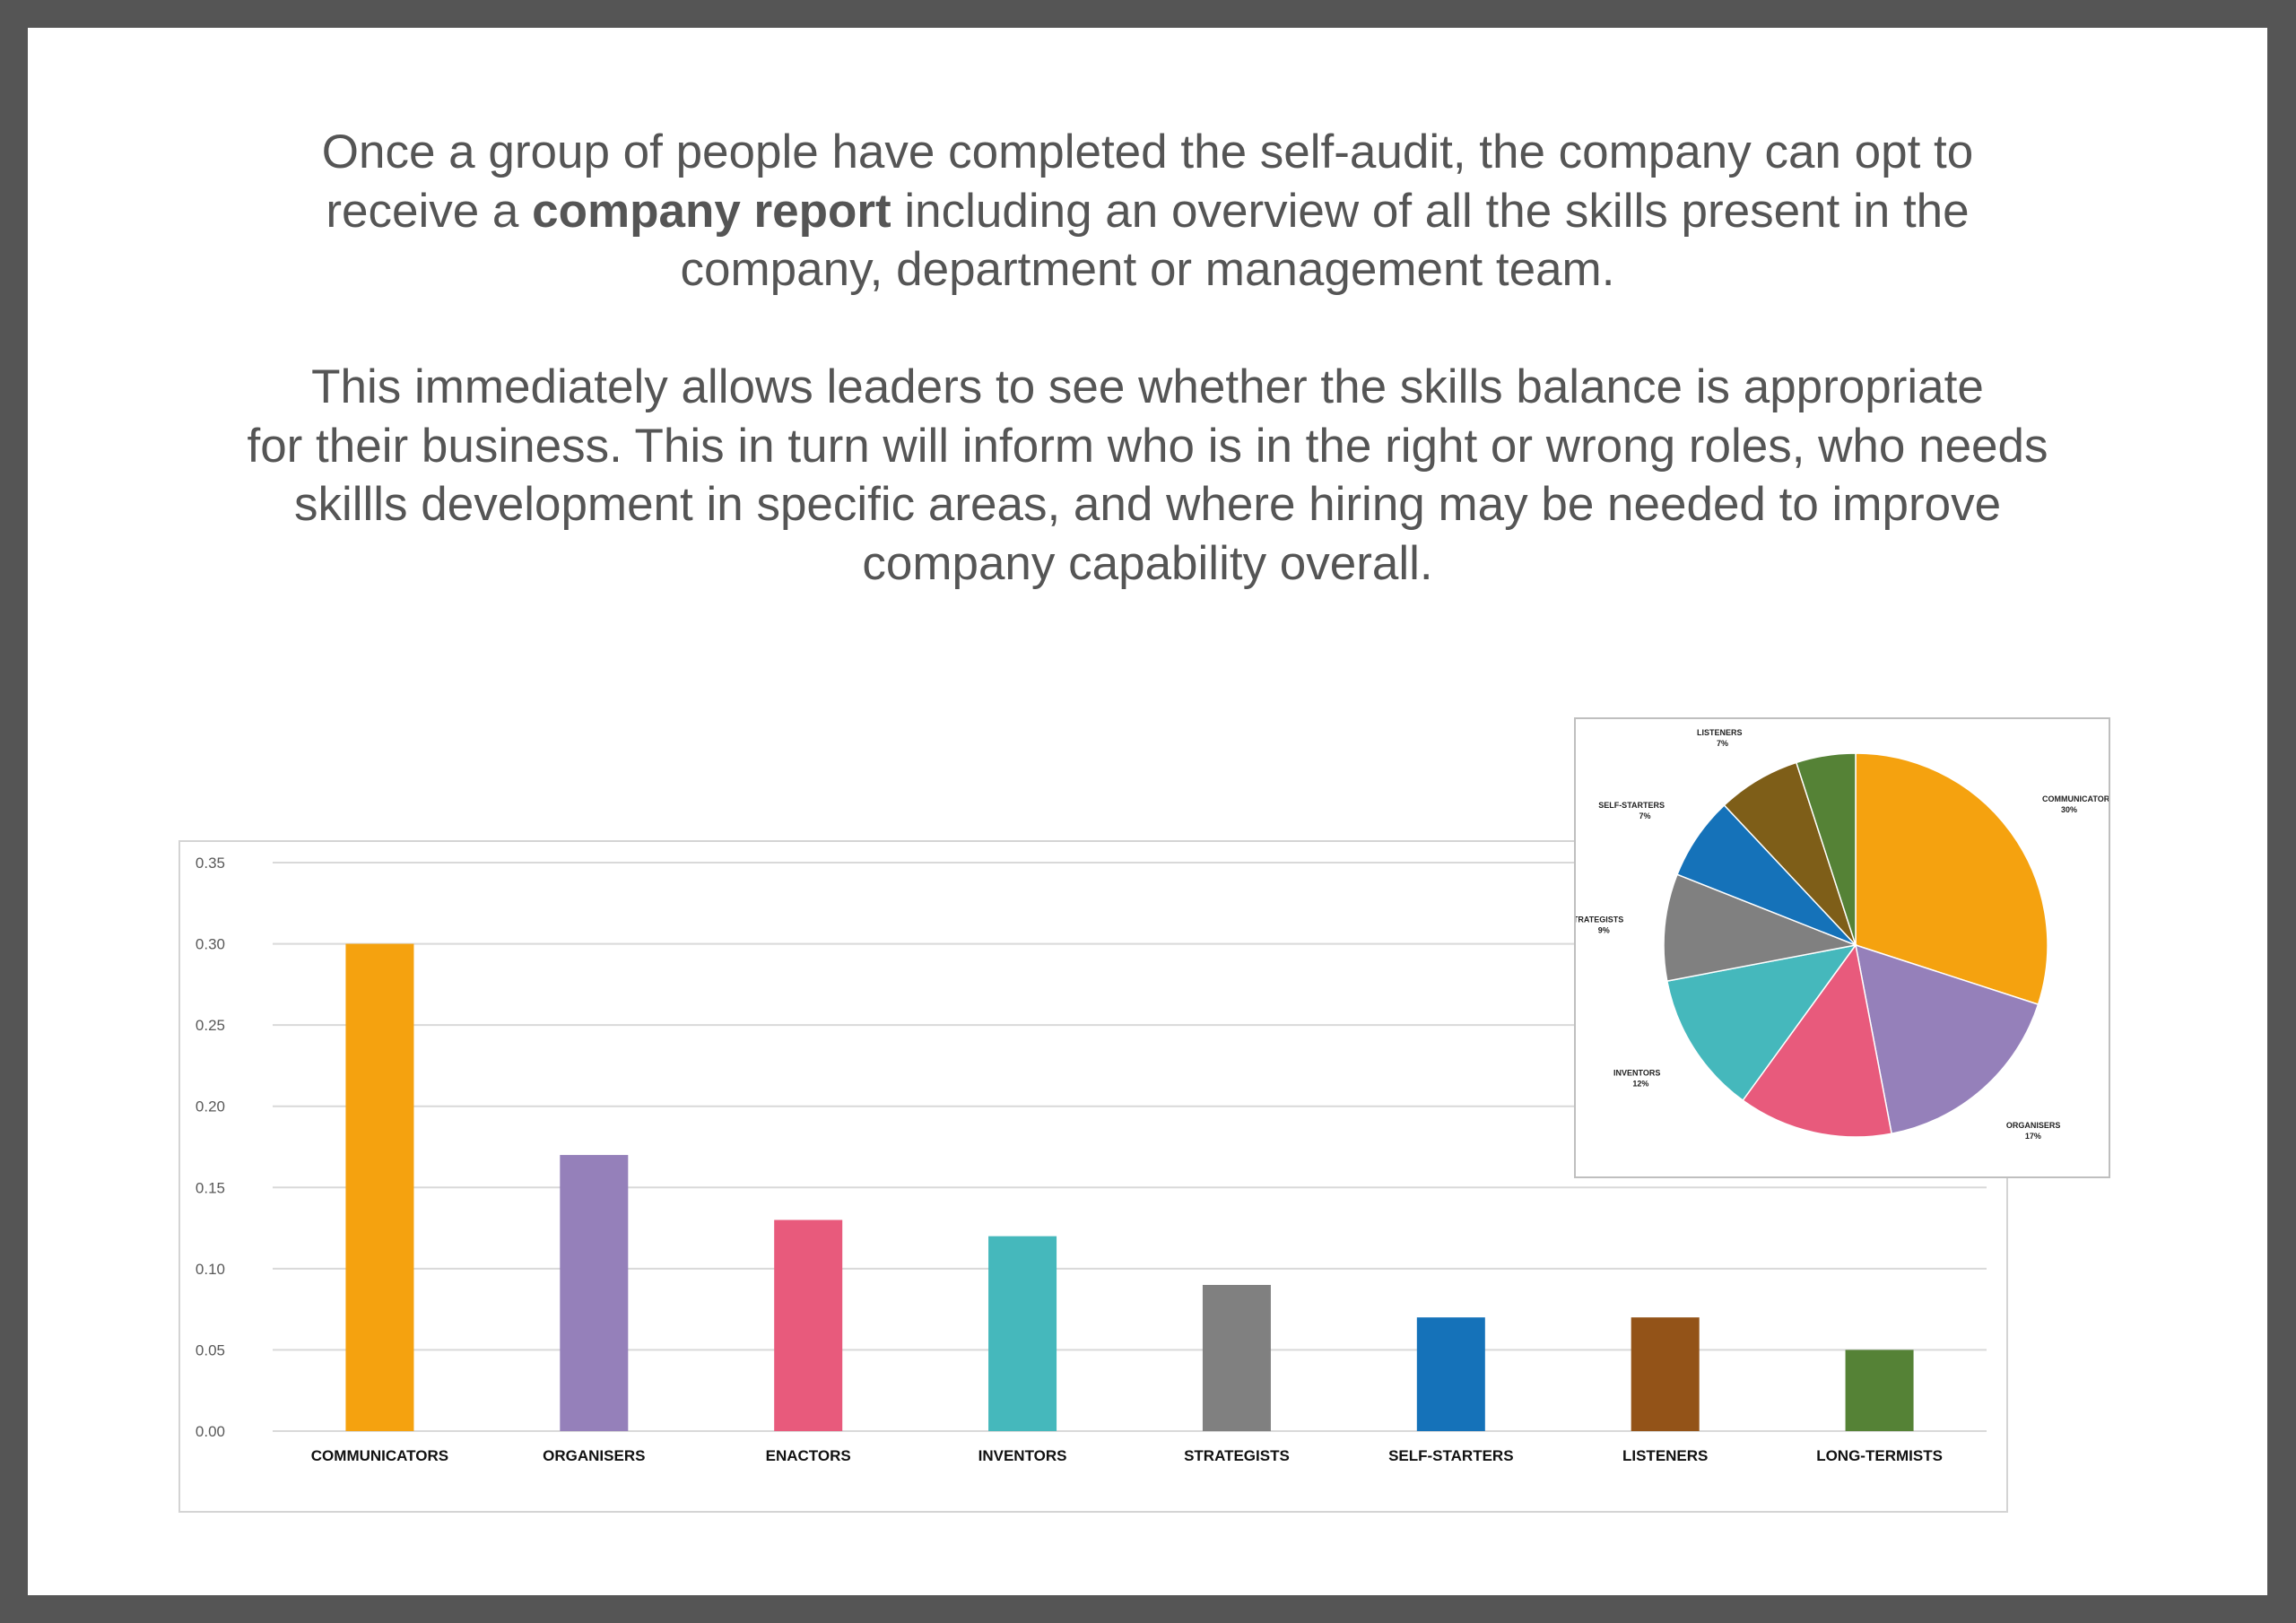 Image resolution: width=2296 pixels, height=1623 pixels. I want to click on pie-slice-strategists, so click(1760, 927).